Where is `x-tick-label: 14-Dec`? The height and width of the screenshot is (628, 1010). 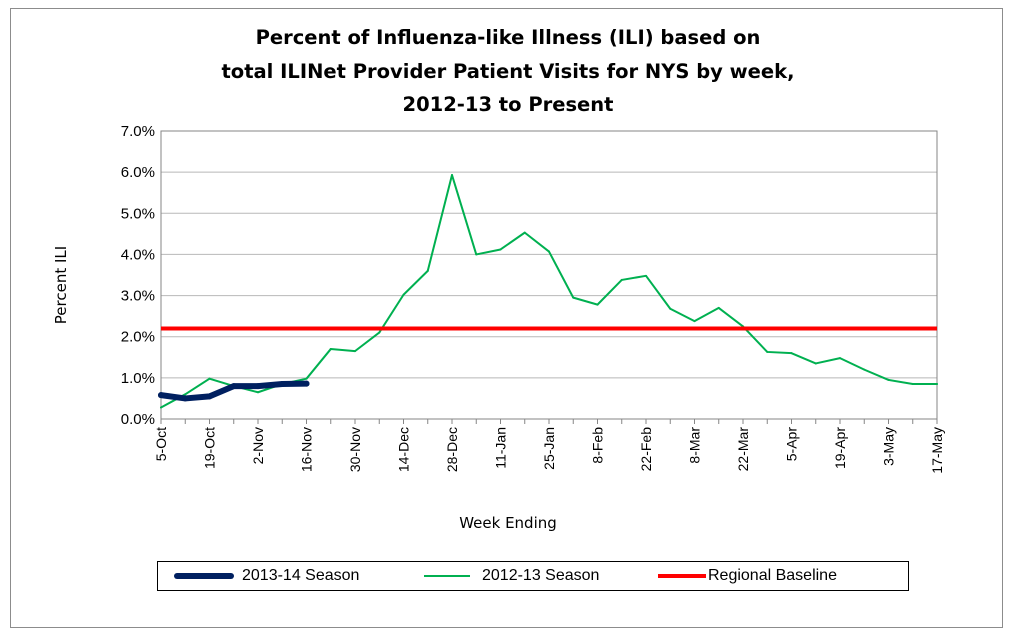 x-tick-label: 14-Dec is located at coordinates (404, 449).